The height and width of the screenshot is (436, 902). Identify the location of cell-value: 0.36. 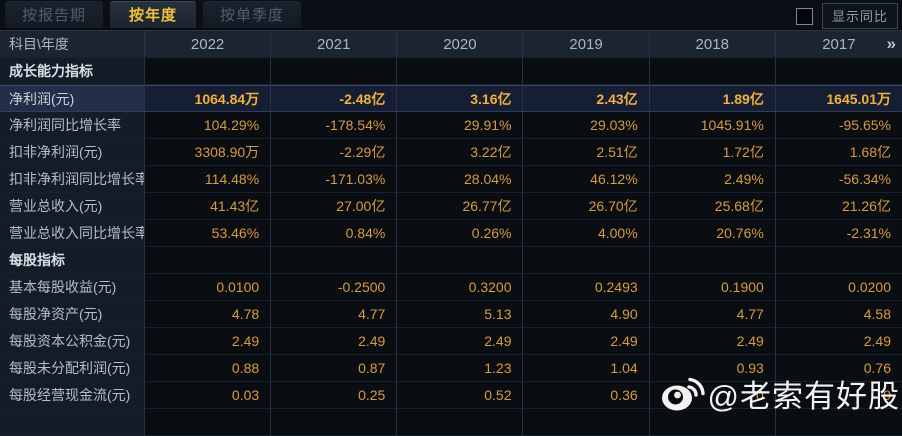
(586, 395).